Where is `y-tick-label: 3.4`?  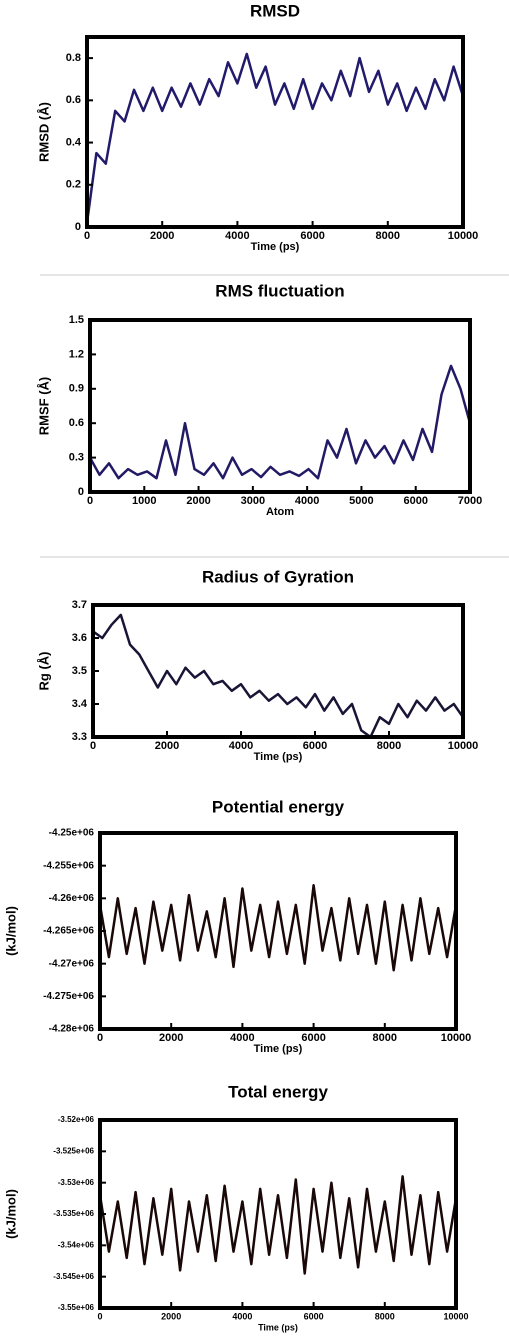
y-tick-label: 3.4 is located at coordinates (80, 704).